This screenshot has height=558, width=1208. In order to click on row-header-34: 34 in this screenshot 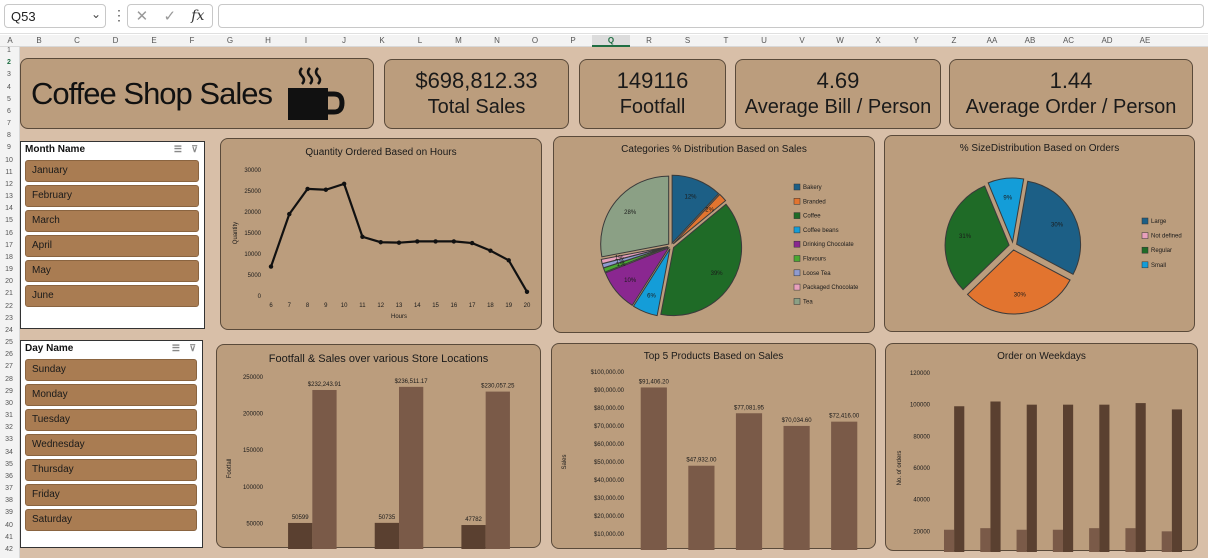, I will do `click(9, 452)`.